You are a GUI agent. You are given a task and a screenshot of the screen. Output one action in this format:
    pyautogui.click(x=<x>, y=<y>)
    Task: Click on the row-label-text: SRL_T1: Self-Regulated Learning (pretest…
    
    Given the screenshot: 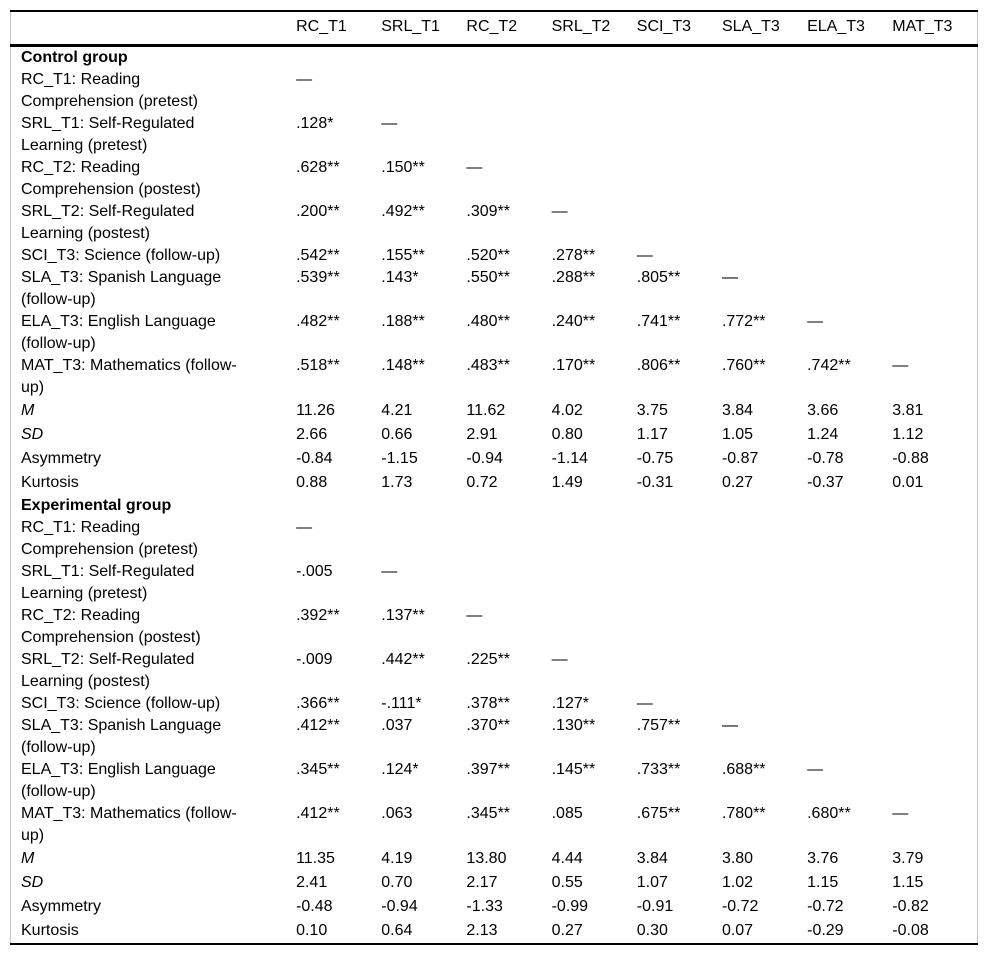 What is the action you would take?
    pyautogui.click(x=108, y=582)
    